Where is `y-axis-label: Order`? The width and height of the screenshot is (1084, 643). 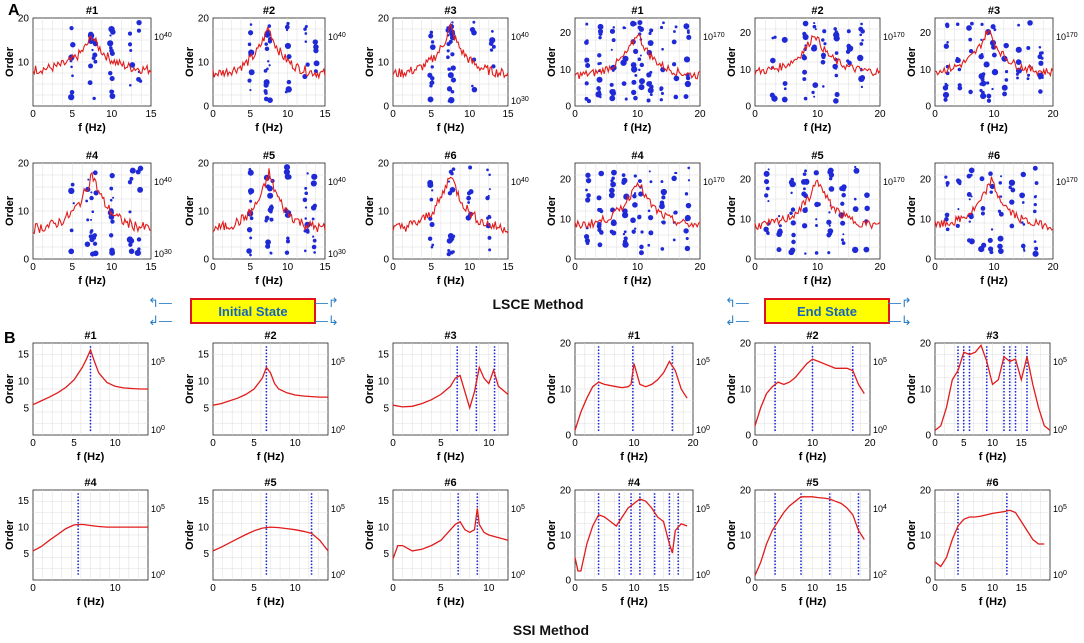 y-axis-label: Order is located at coordinates (10, 210).